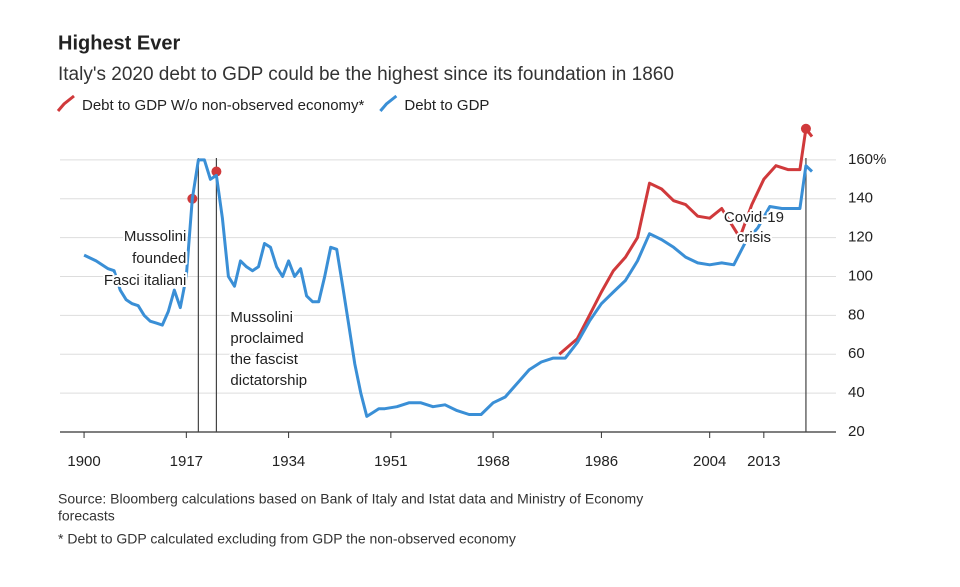 Image resolution: width=960 pixels, height=587 pixels. What do you see at coordinates (390, 461) in the screenshot?
I see `x-tick-label: 1951` at bounding box center [390, 461].